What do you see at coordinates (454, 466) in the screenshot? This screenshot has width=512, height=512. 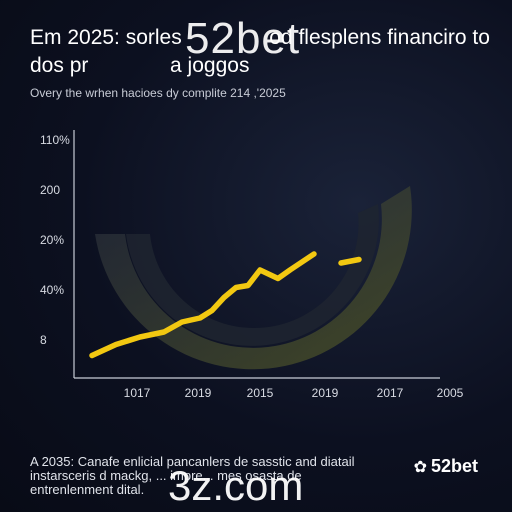 I see `brand-logo-text: 52bet` at bounding box center [454, 466].